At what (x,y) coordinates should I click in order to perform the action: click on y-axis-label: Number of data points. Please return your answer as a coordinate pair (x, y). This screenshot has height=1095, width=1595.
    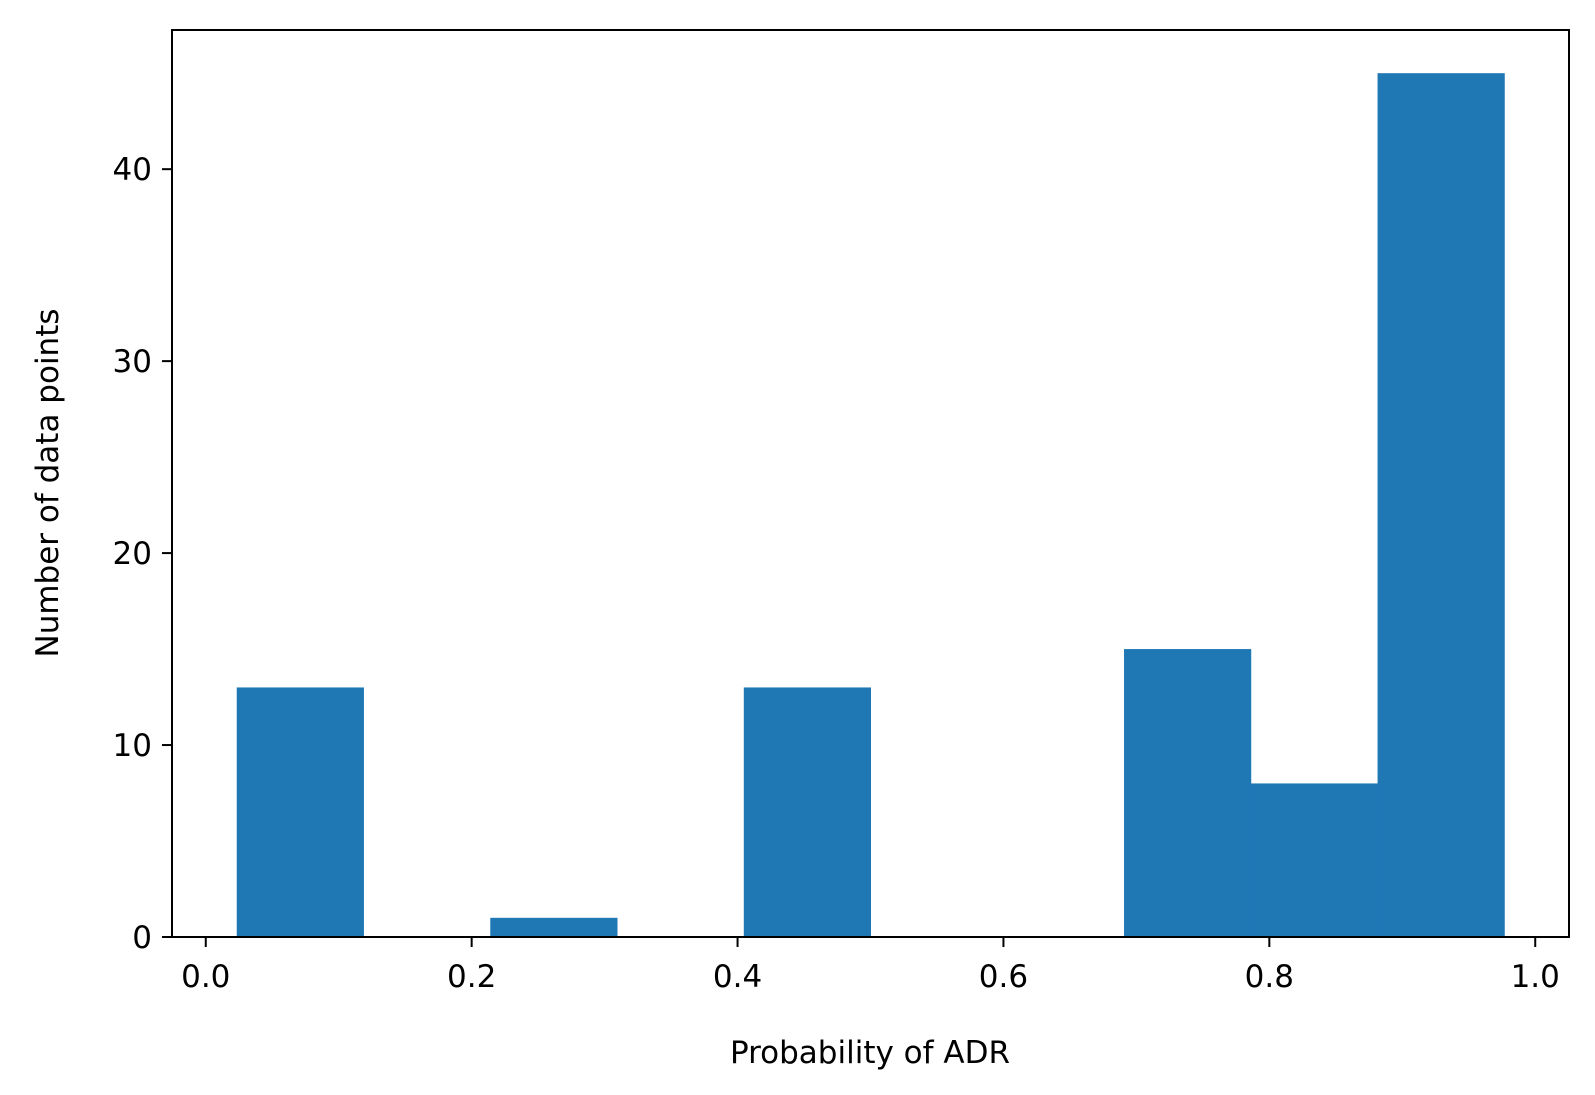
    Looking at the image, I should click on (48, 482).